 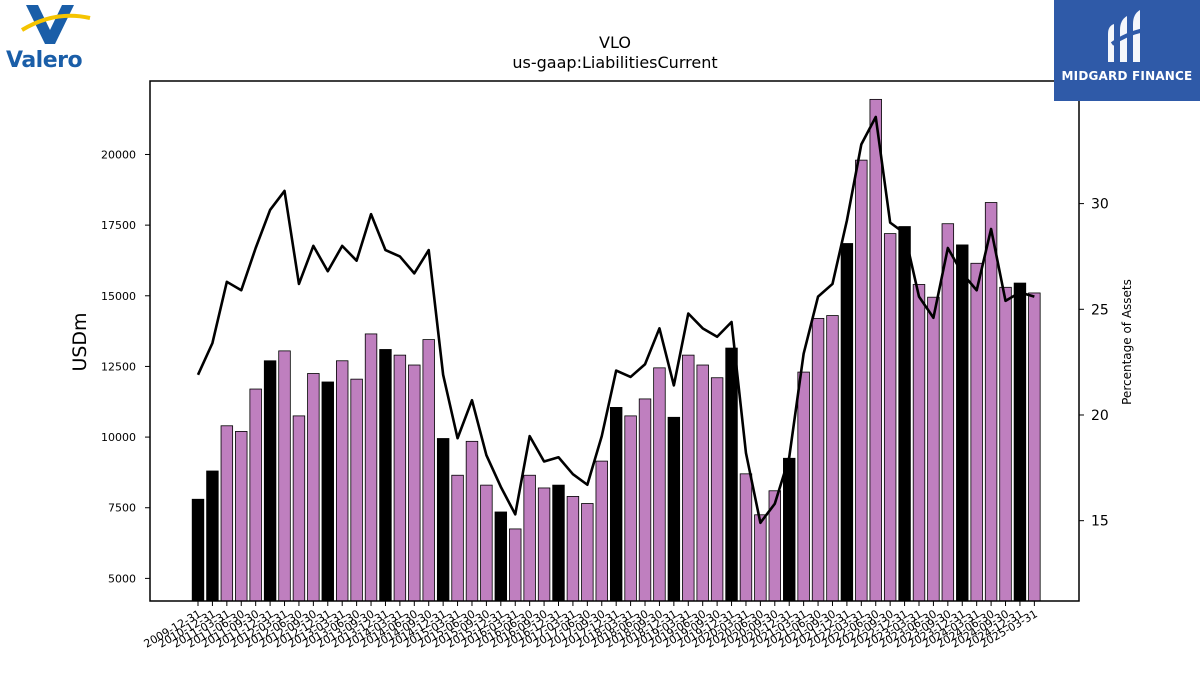 I want to click on y-tick-label: 7500, so click(x=122, y=508).